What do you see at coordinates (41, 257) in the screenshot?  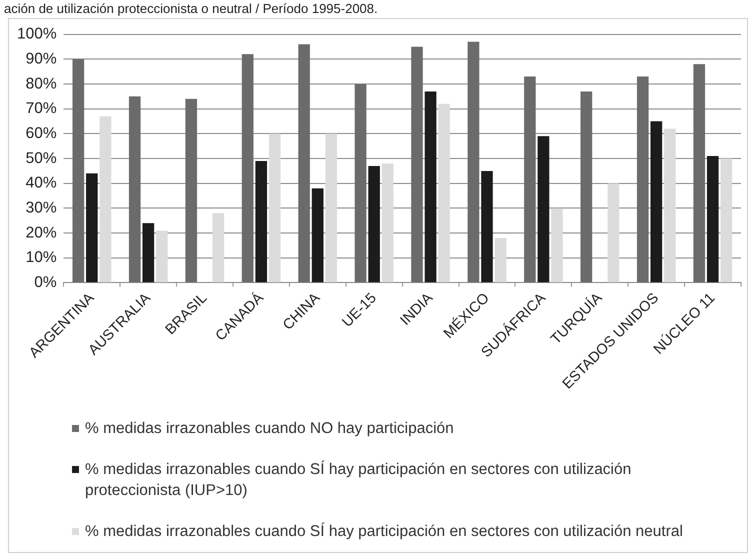 I see `y-tick-label: 10%` at bounding box center [41, 257].